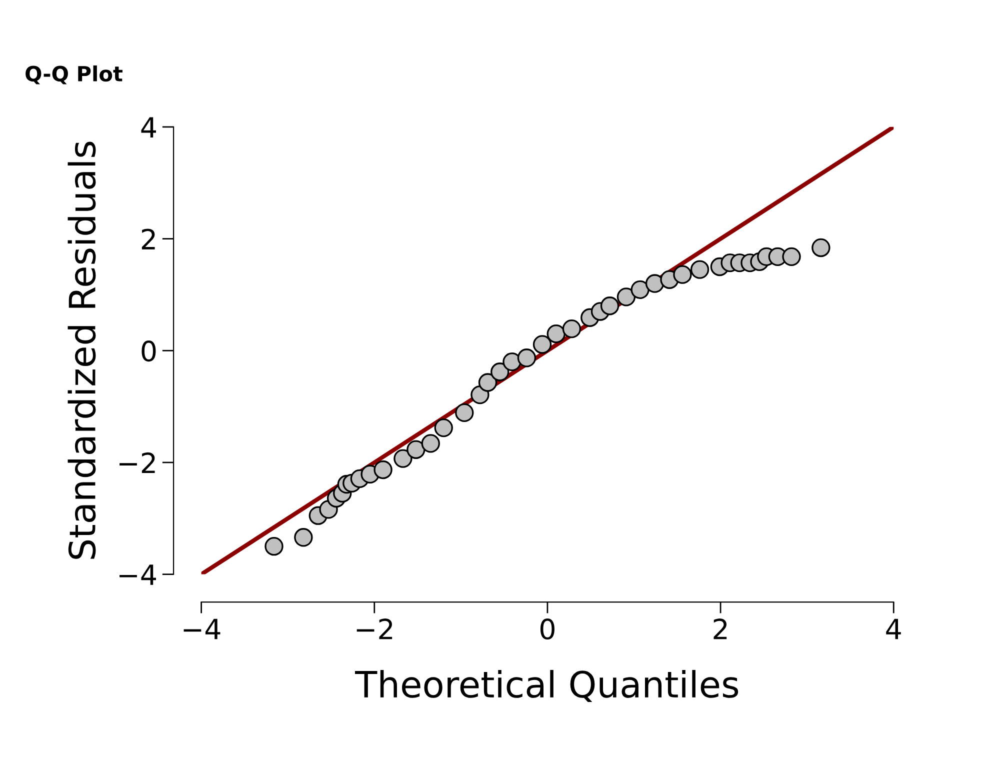  I want to click on y-tick-label: 0, so click(149, 351).